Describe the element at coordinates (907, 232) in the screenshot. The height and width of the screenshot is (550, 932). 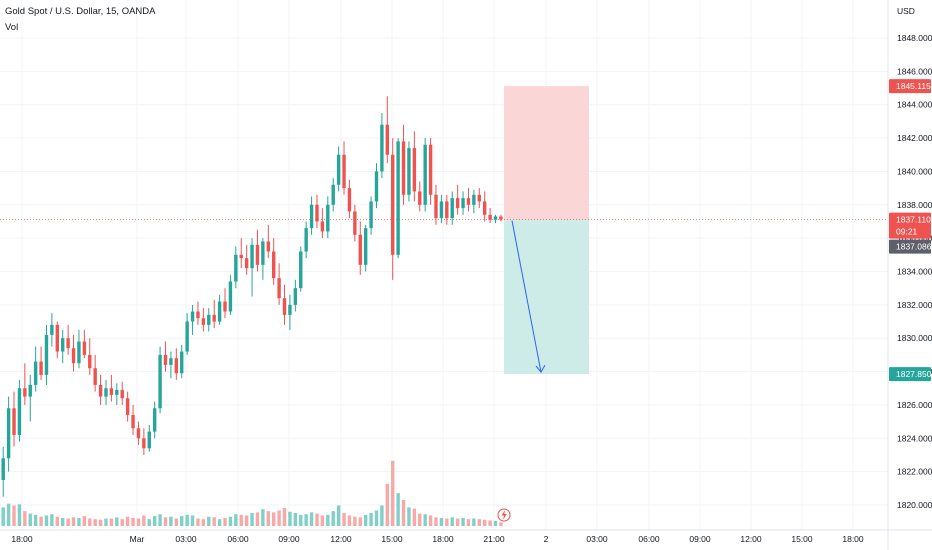
I see `countdown-text: 09:21` at that location.